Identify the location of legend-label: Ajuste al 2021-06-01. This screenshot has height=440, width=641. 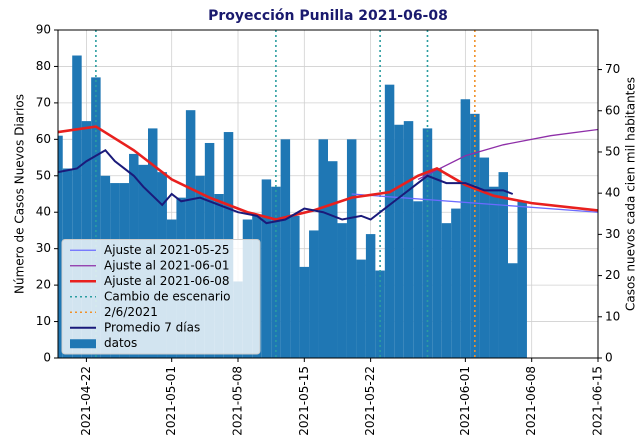
(167, 265).